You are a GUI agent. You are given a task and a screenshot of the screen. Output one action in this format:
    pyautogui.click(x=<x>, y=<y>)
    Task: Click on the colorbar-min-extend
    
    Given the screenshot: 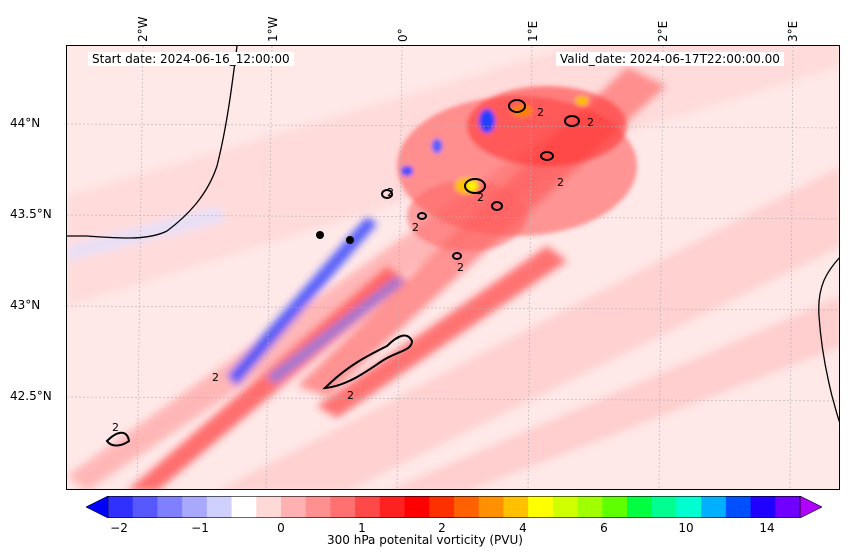 What is the action you would take?
    pyautogui.click(x=97, y=507)
    